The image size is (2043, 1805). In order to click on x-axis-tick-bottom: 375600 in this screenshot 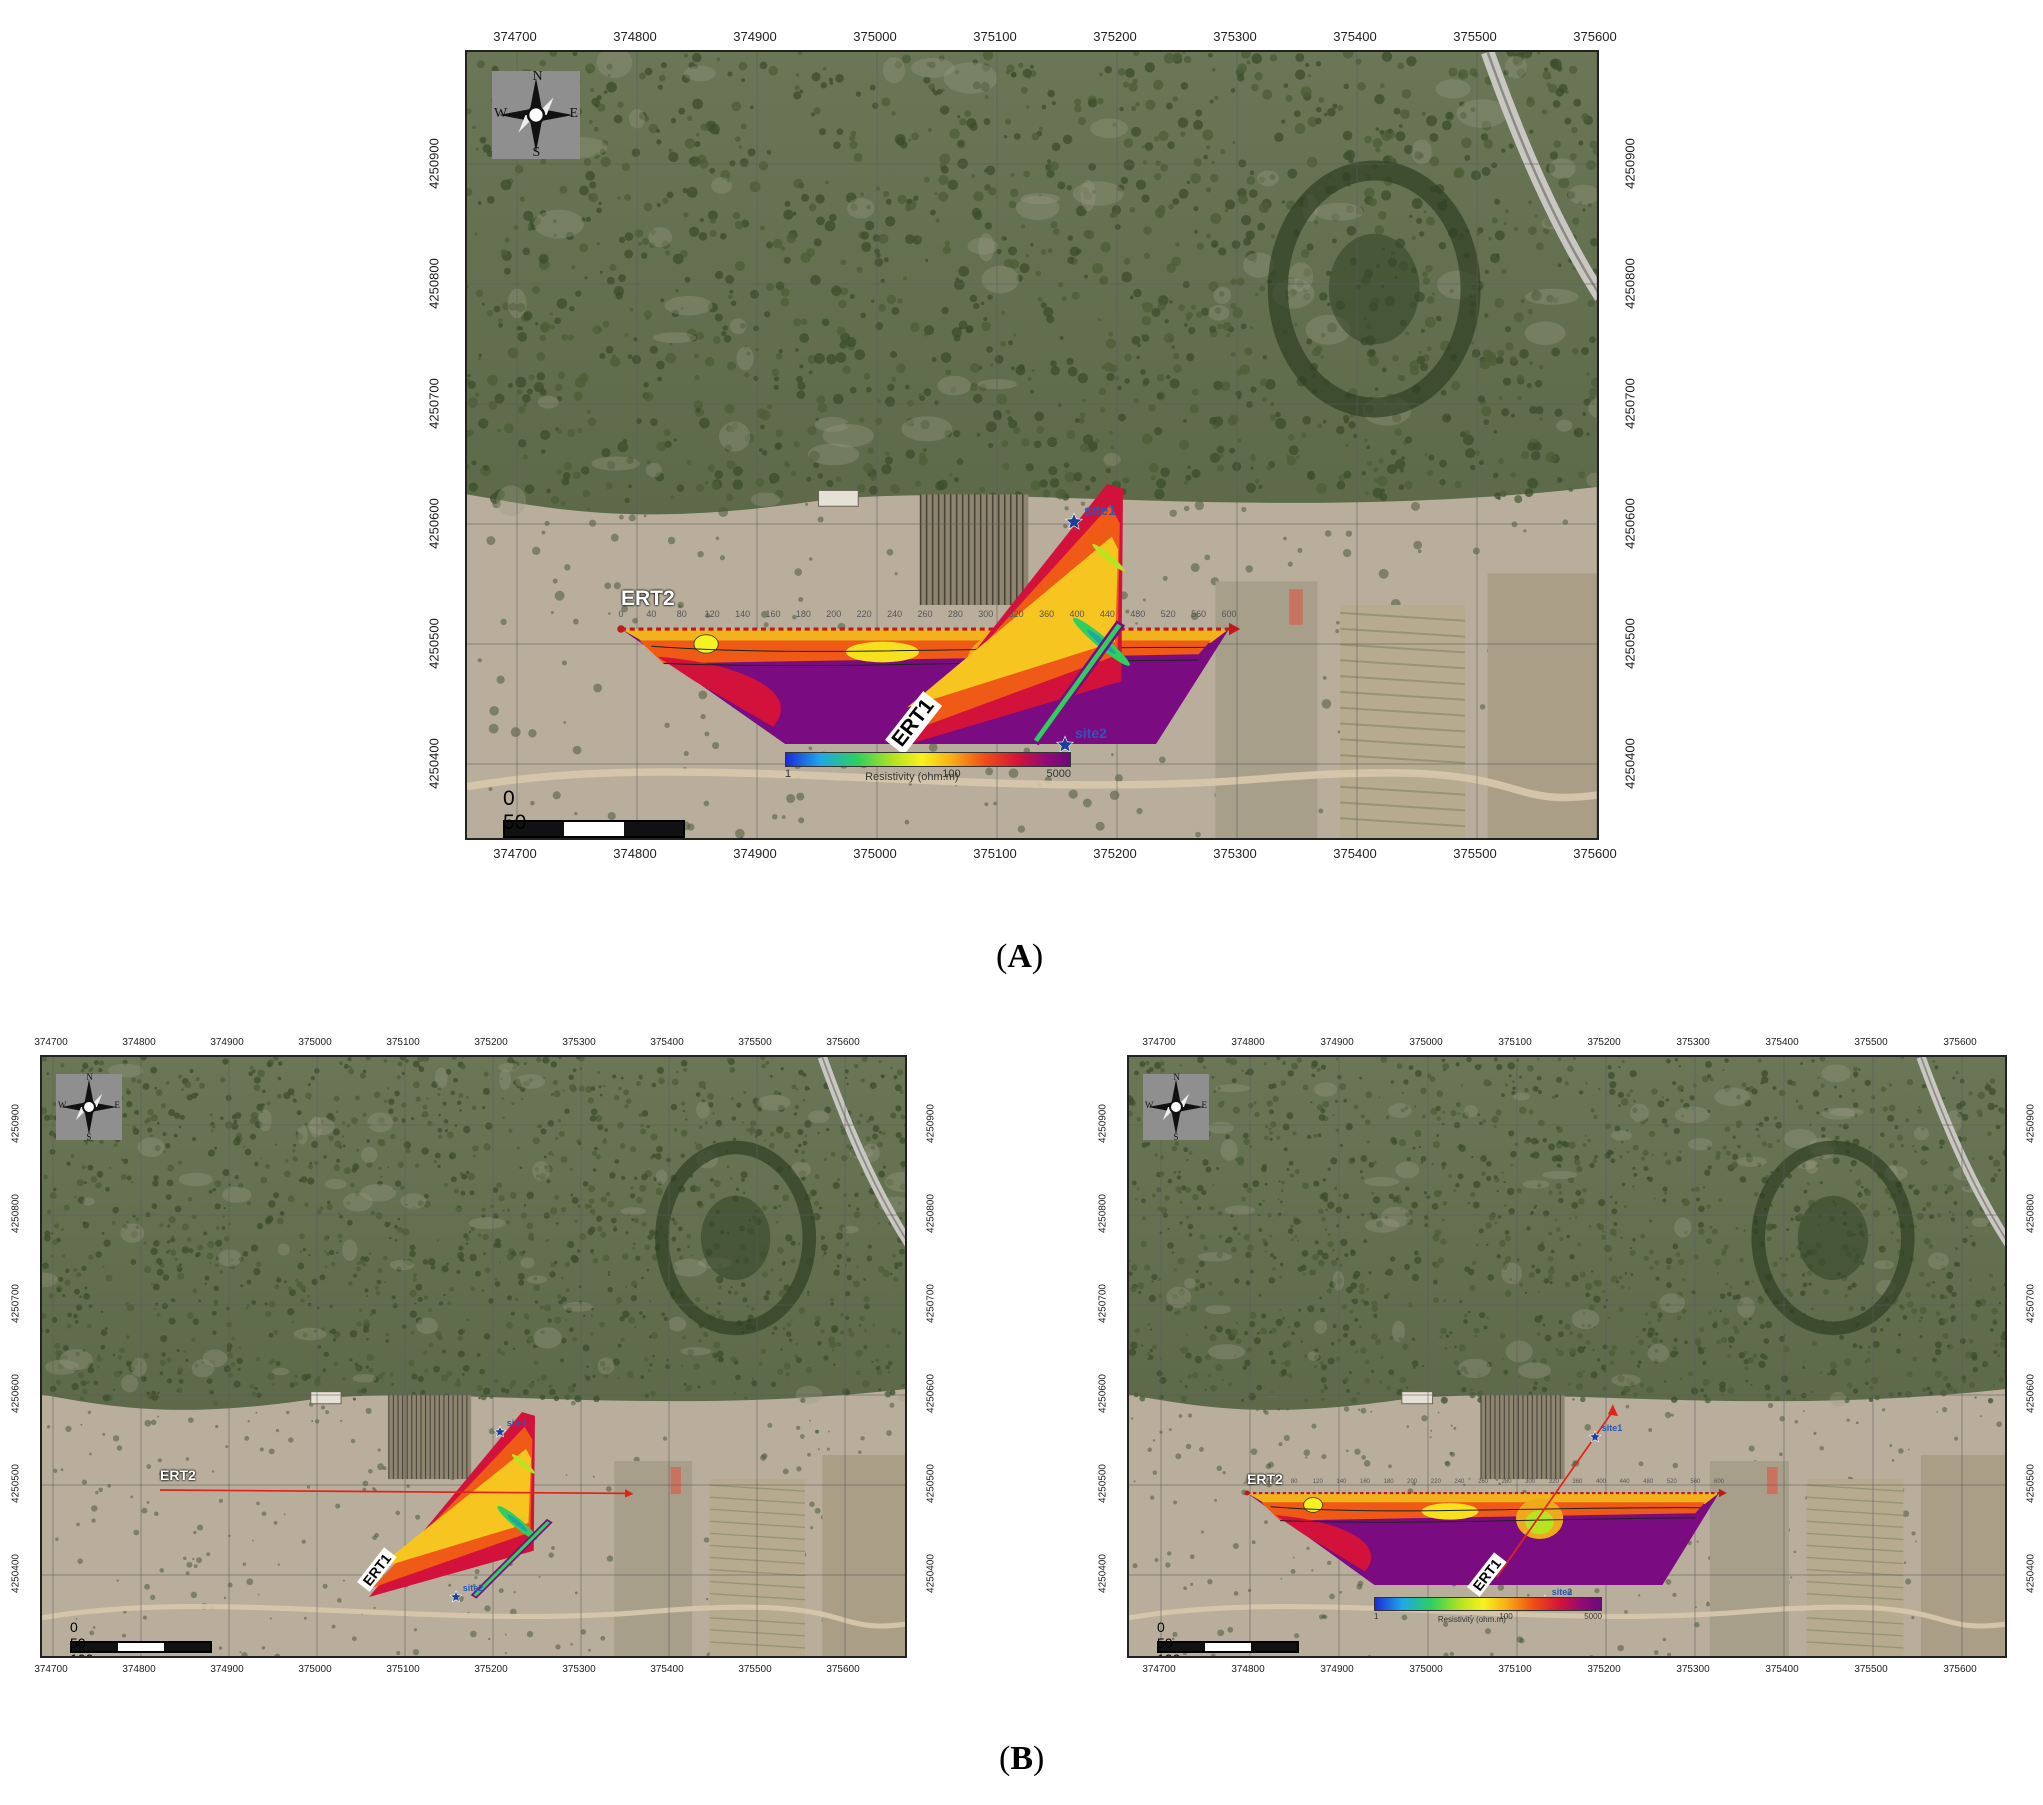, I will do `click(843, 1669)`.